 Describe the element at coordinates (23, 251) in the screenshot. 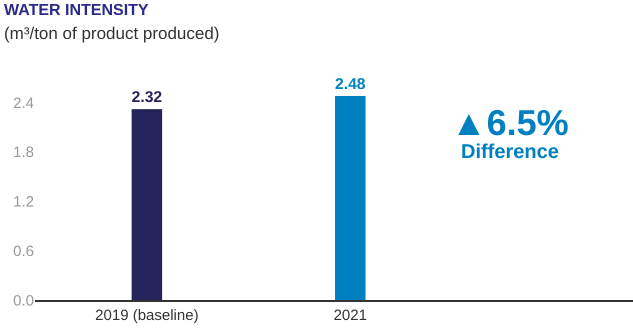

I see `y-tick-label: 0.6` at that location.